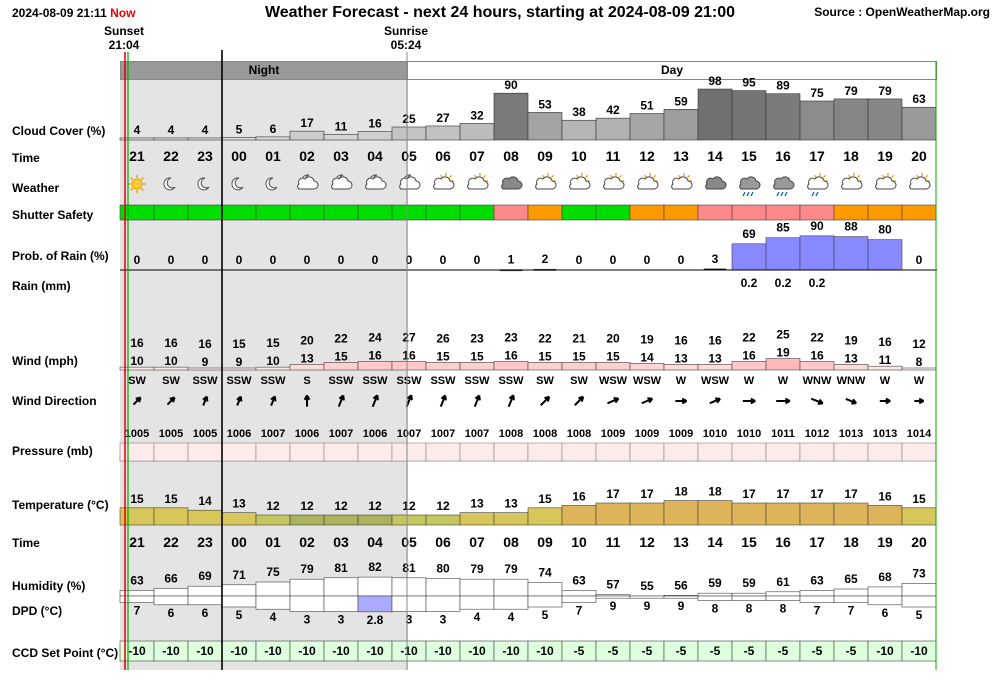 The height and width of the screenshot is (680, 1000). What do you see at coordinates (579, 156) in the screenshot?
I see `hour-label-top: 10` at bounding box center [579, 156].